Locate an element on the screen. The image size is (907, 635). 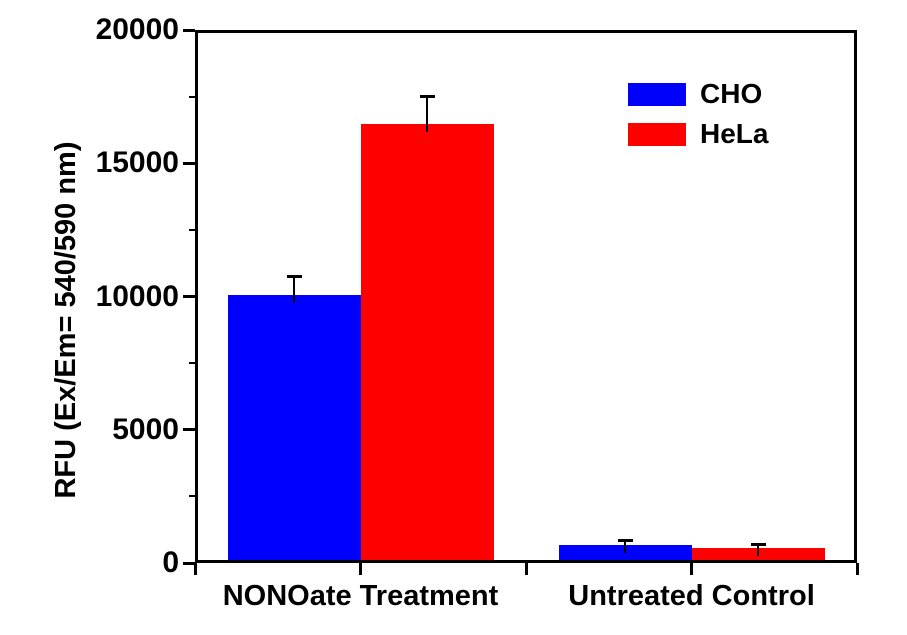
legend-swatch-cho-icon is located at coordinates (657, 94).